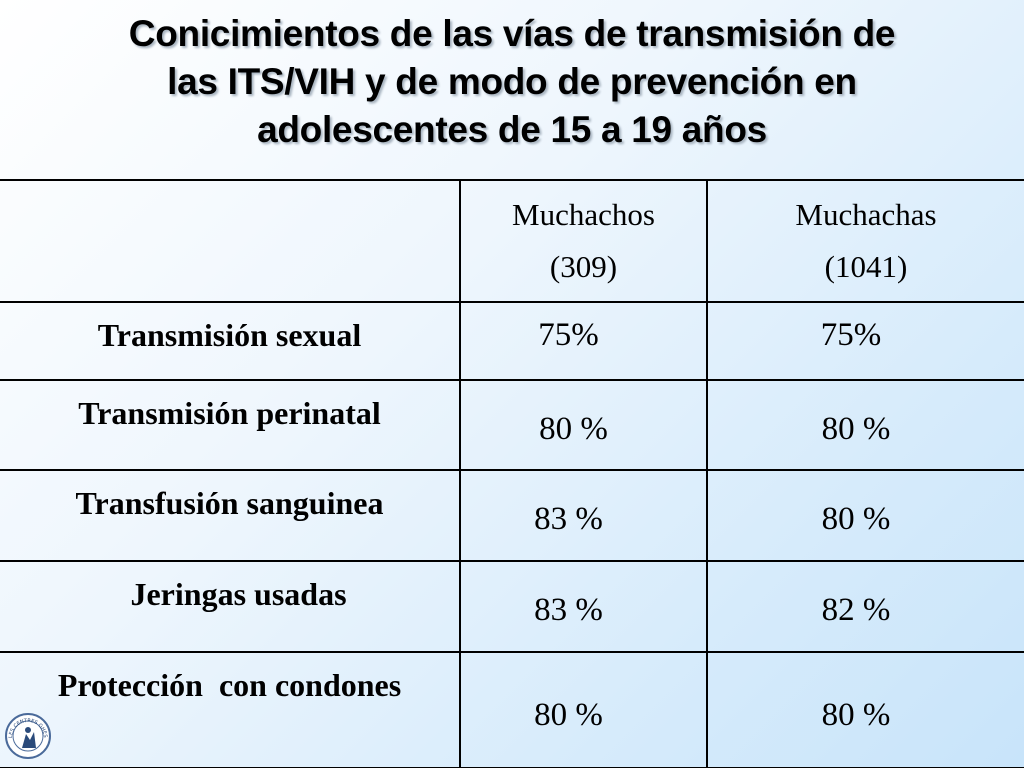 The image size is (1024, 768). I want to click on muchachas-value: 82 %, so click(856, 610).